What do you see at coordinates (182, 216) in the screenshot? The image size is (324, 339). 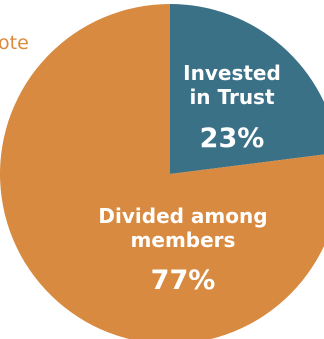 I see `slice-label: Divided among` at bounding box center [182, 216].